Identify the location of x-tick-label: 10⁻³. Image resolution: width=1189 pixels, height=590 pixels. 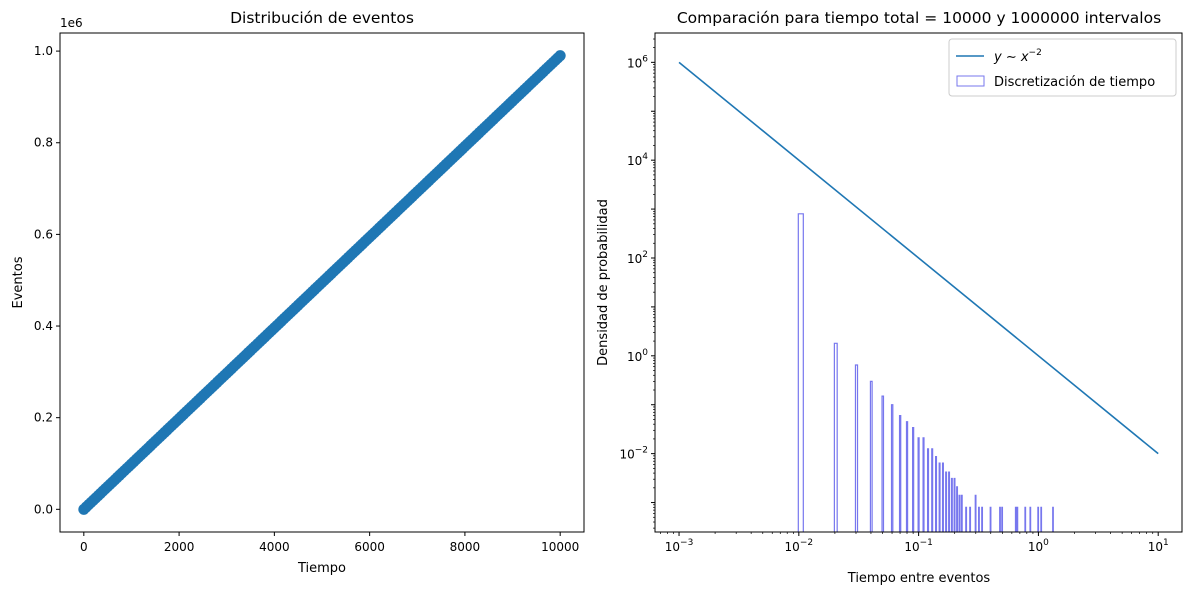
(679, 546).